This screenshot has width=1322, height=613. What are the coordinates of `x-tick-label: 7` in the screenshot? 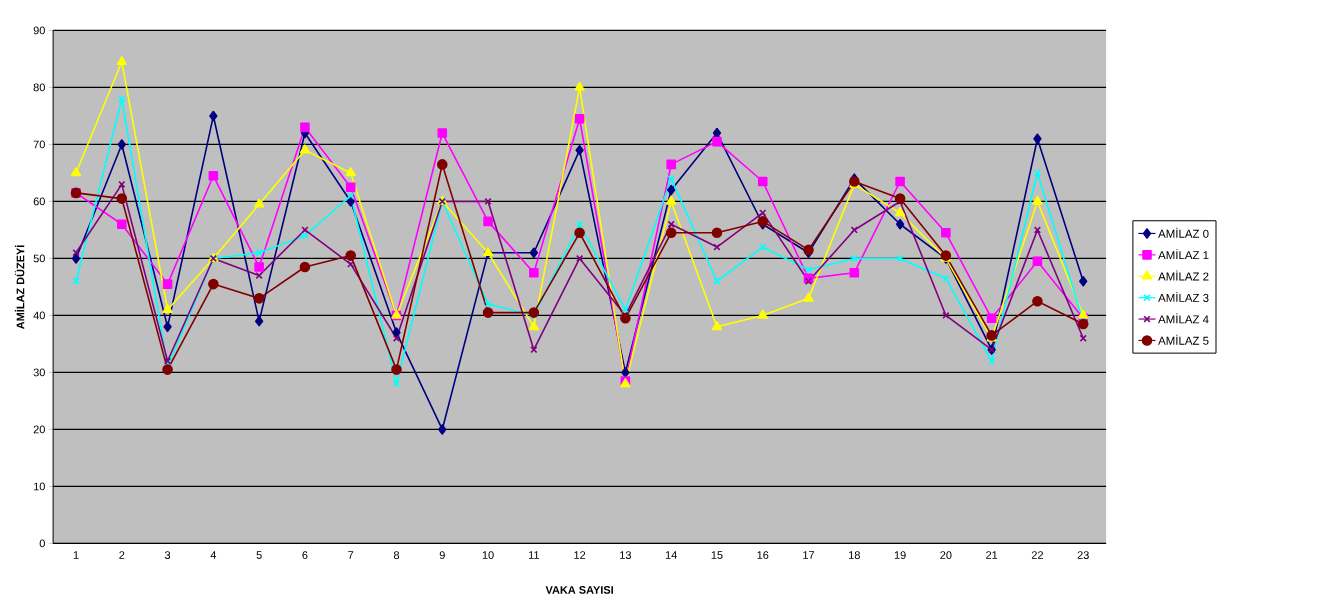 It's located at (351, 555).